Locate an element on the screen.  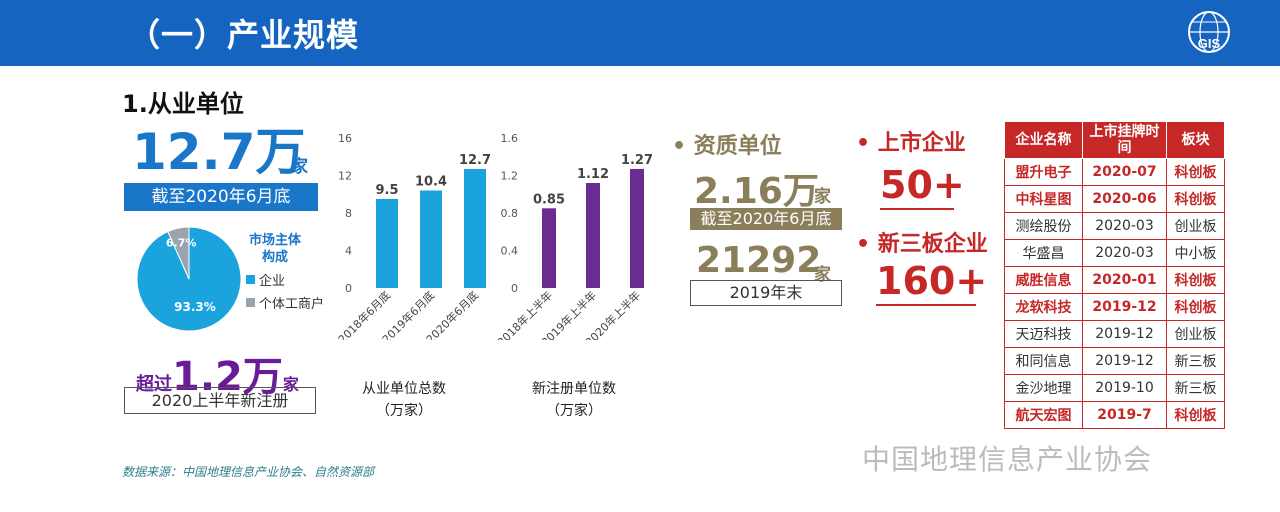
chart1-title: 从业单位总数 is located at coordinates (404, 389).